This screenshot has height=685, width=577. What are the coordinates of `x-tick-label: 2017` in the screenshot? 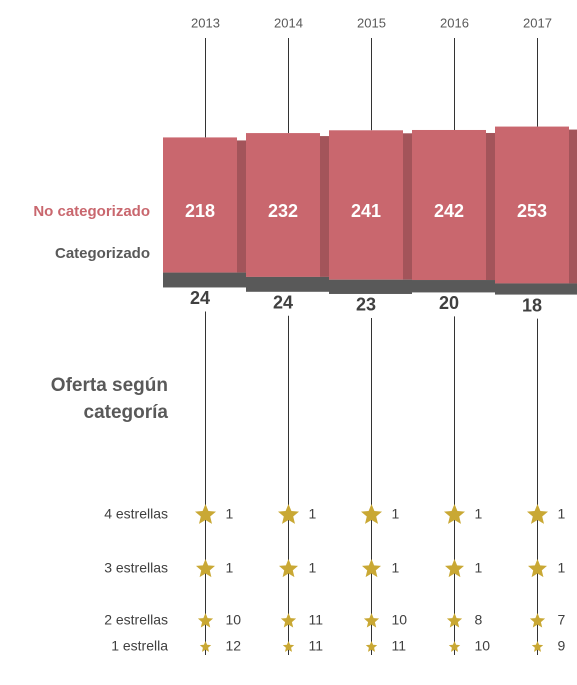 It's located at (537, 22).